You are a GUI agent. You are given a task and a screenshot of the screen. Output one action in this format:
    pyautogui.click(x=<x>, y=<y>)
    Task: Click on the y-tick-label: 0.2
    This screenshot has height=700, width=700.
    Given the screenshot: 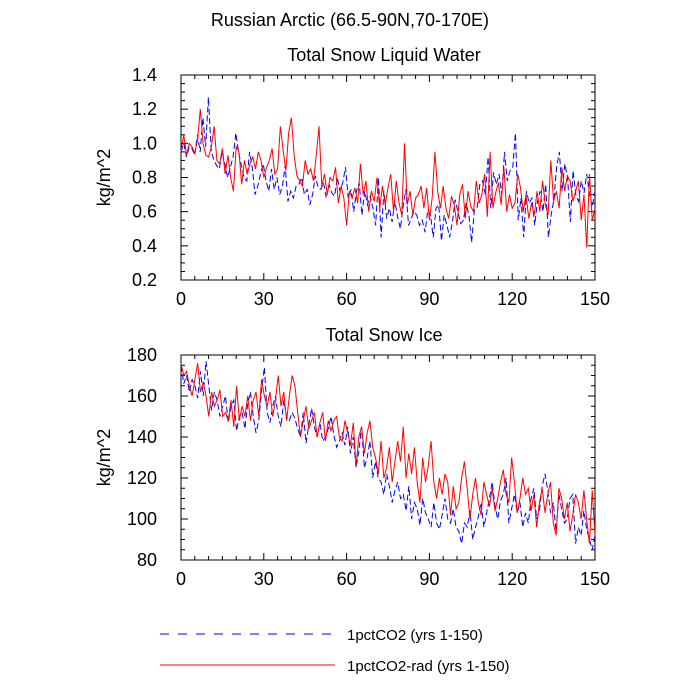 What is the action you would take?
    pyautogui.click(x=144, y=280)
    